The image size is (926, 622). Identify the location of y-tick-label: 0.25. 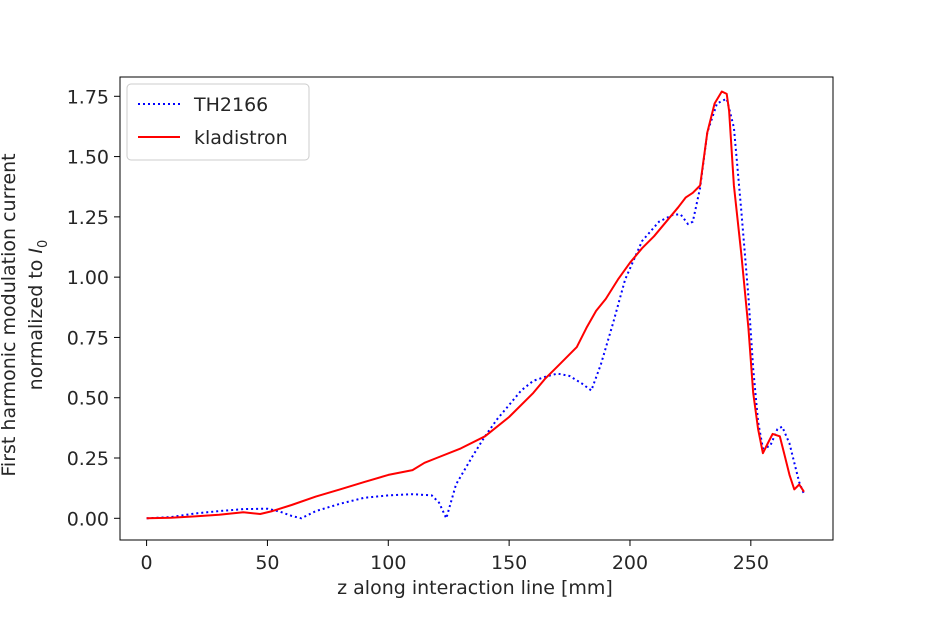
(88, 459).